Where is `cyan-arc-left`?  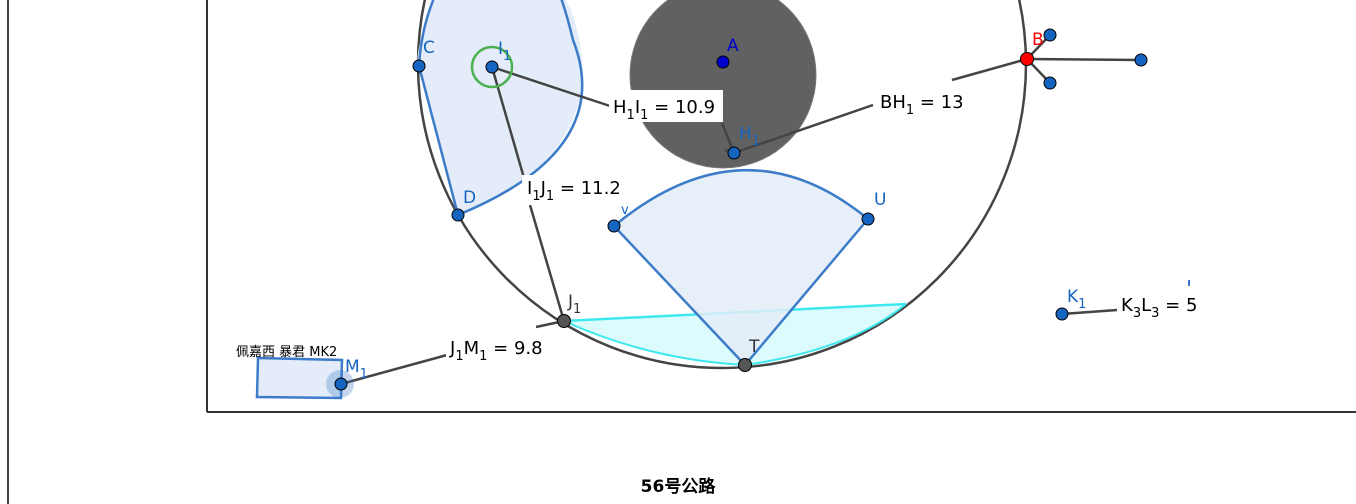 cyan-arc-left is located at coordinates (654, 343).